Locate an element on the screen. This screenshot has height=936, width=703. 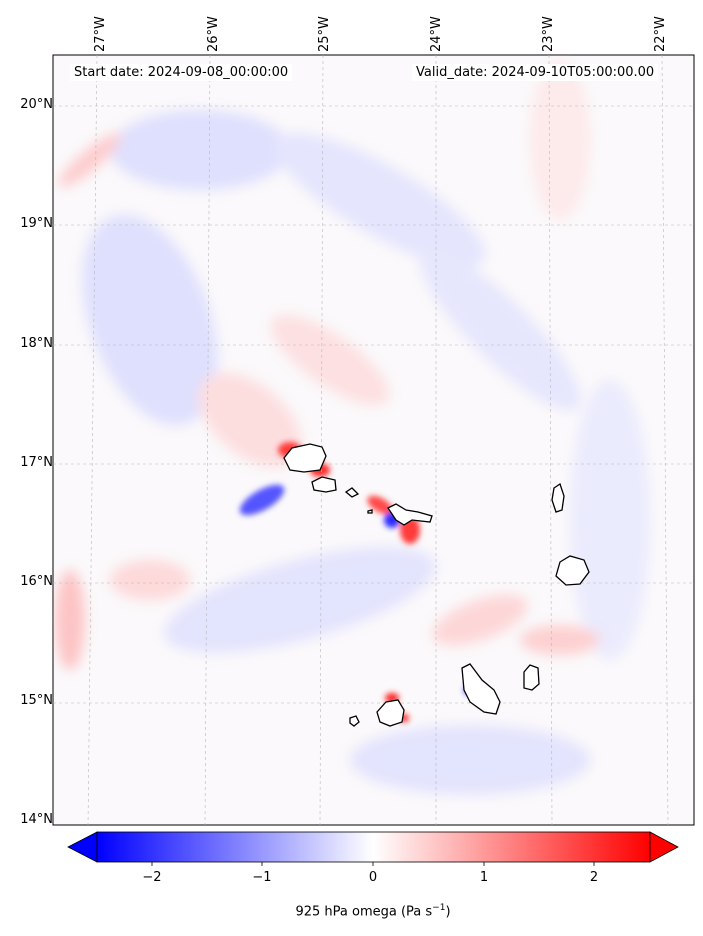
colorbar-tick-label: −2 is located at coordinates (152, 877).